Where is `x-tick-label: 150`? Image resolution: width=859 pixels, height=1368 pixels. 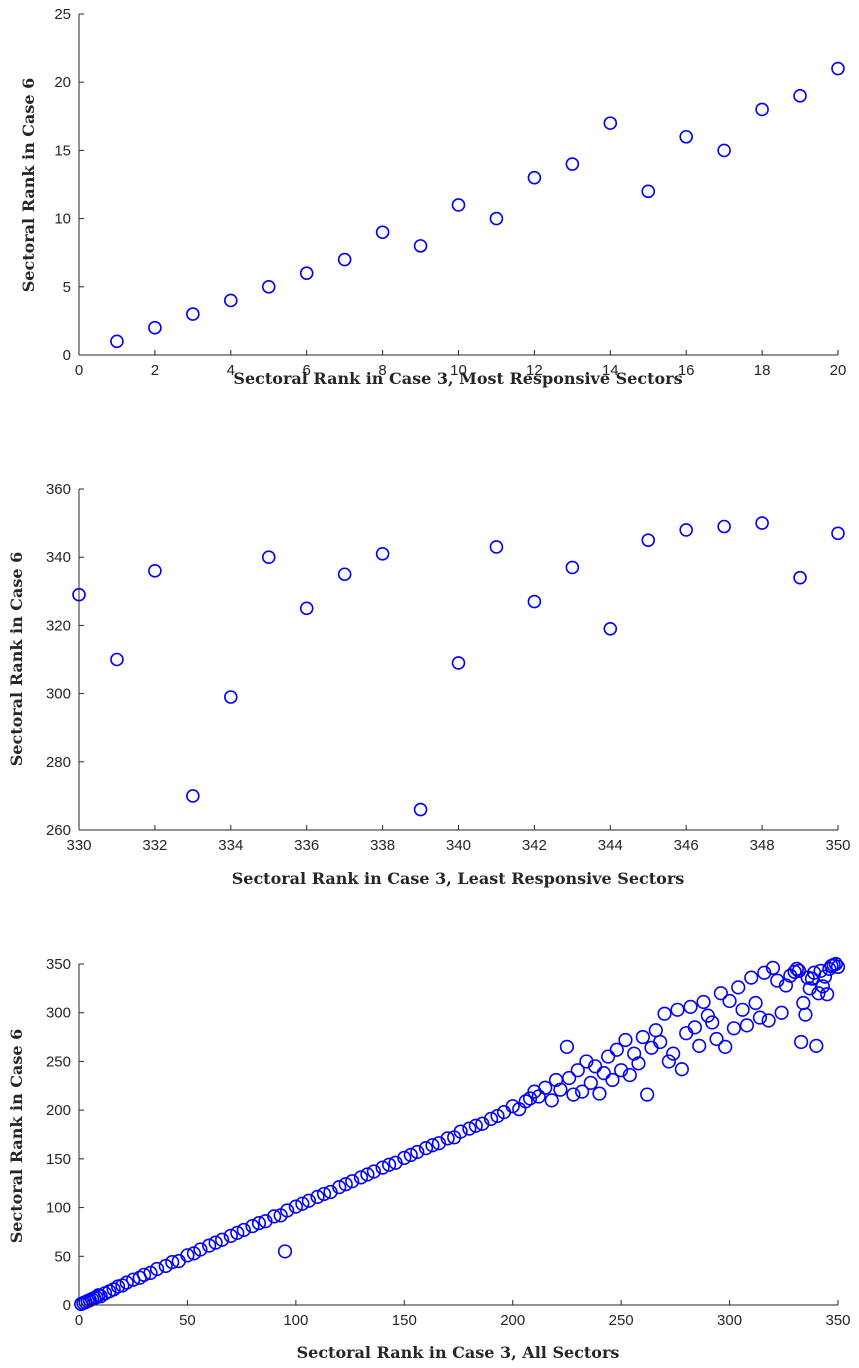 x-tick-label: 150 is located at coordinates (404, 1320).